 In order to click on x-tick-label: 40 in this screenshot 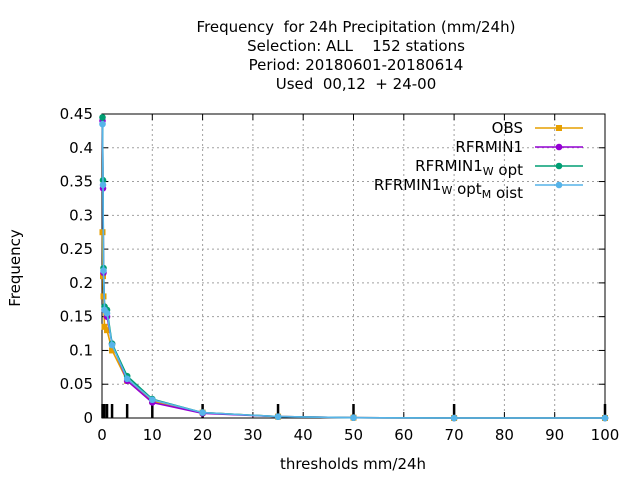, I will do `click(303, 435)`.